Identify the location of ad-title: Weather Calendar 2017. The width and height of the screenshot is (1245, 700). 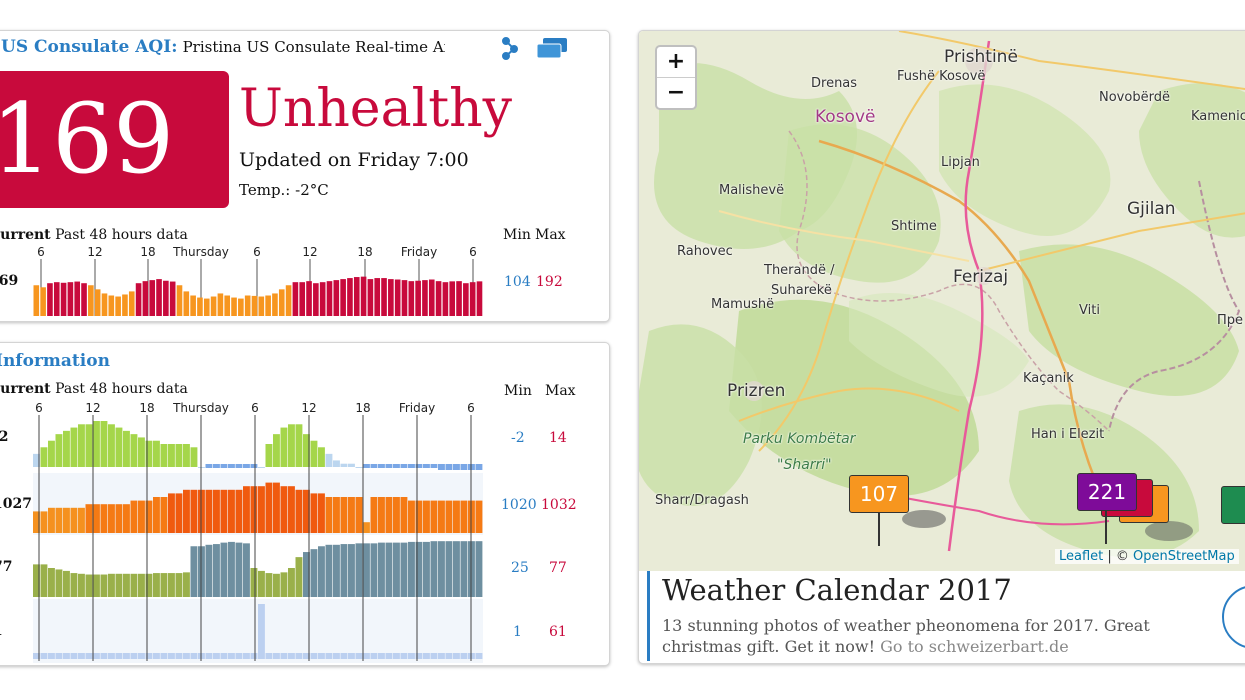
(837, 590).